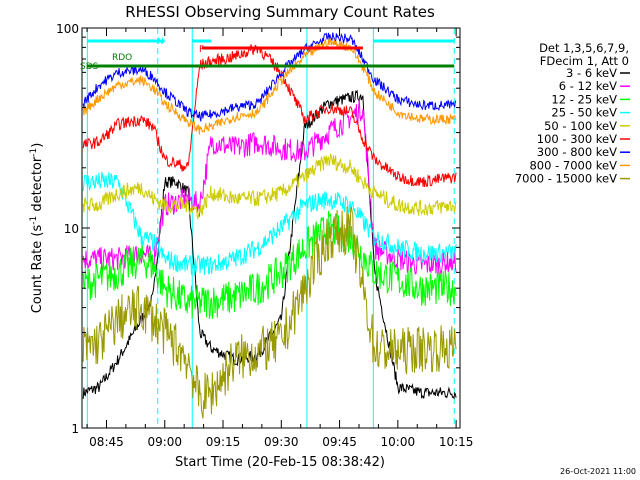  Describe the element at coordinates (34, 220) in the screenshot. I see `y-axis-label-sup: -1` at that location.